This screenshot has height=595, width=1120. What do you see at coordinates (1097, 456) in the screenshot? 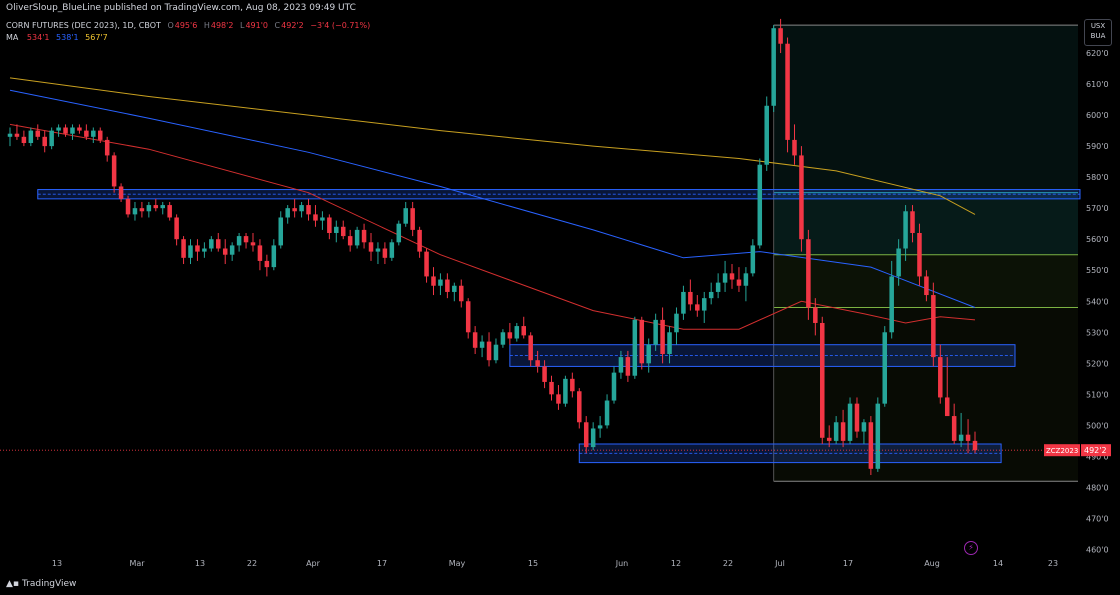
I see `price-tick-label: 490'0` at bounding box center [1097, 456].